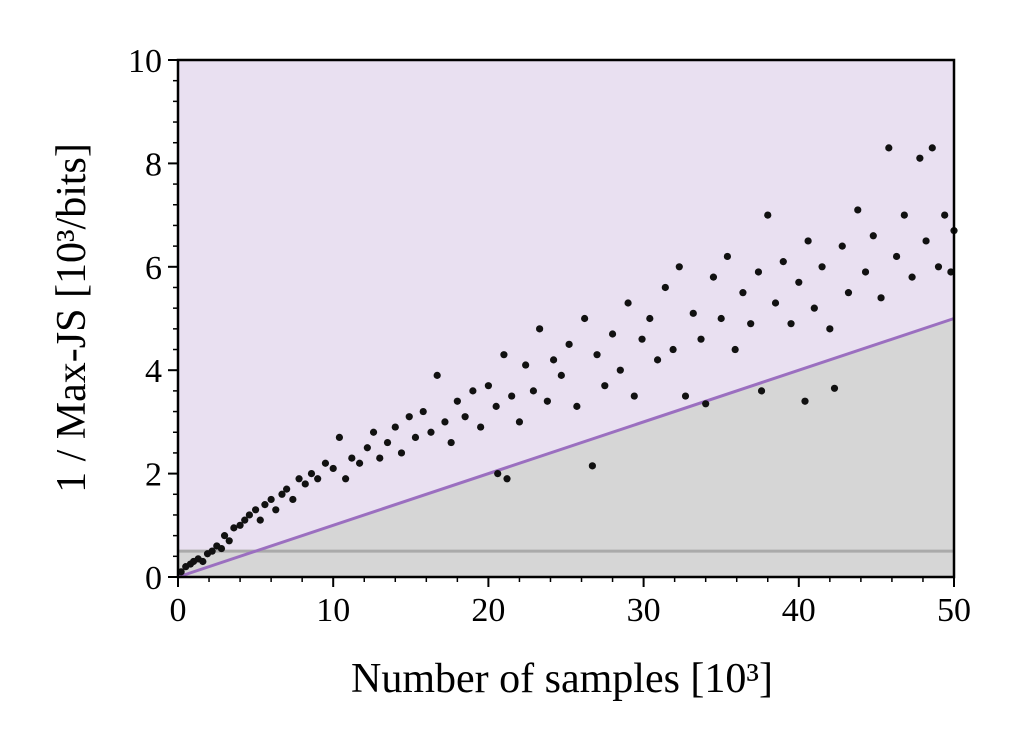 This screenshot has height=755, width=1020. I want to click on y-tick-label: 6, so click(153, 268).